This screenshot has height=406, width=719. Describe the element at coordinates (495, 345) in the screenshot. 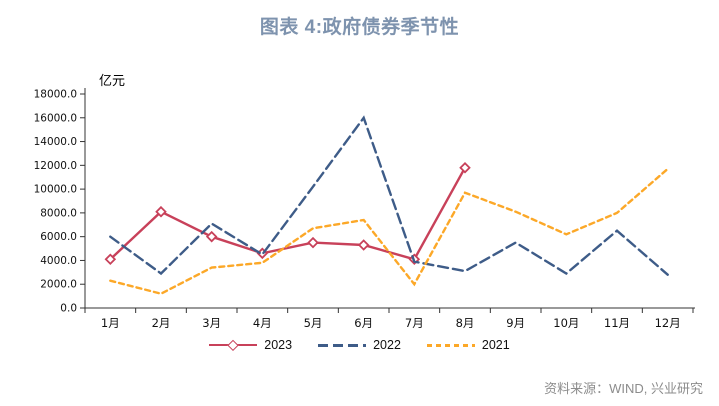

I see `legend-label-2021: 2021` at that location.